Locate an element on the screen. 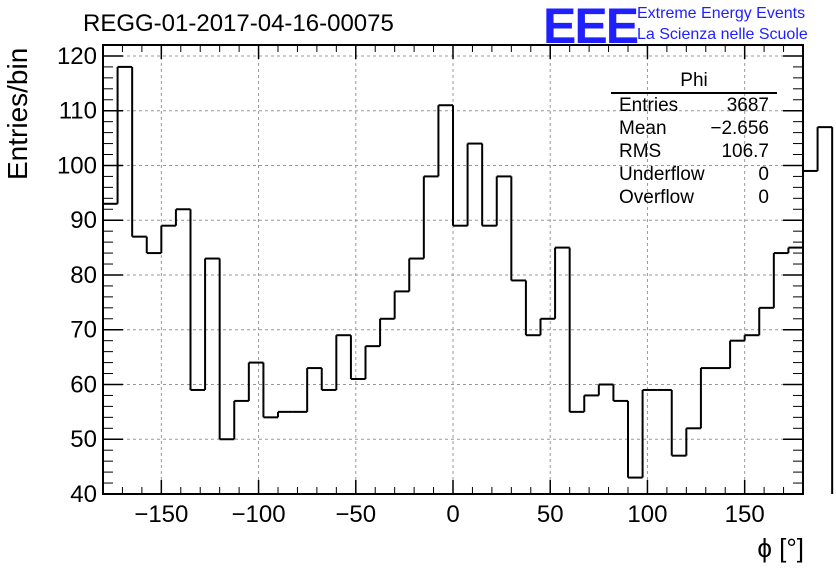 Image resolution: width=836 pixels, height=572 pixels. stats-title: Phi is located at coordinates (694, 82).